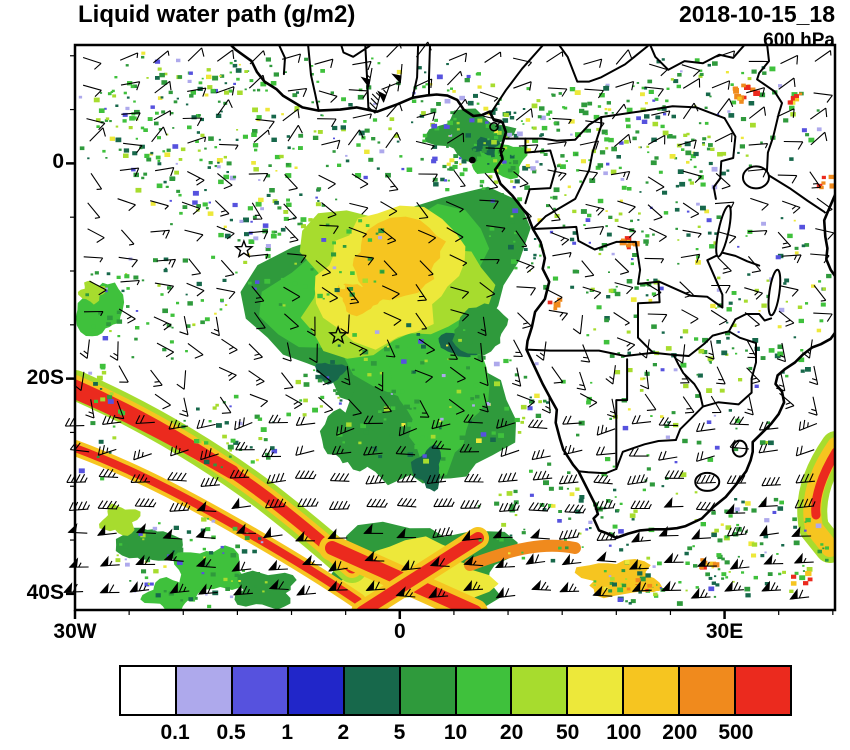 The image size is (850, 750). I want to click on chart-title: Liquid water path (g/m2), so click(217, 14).